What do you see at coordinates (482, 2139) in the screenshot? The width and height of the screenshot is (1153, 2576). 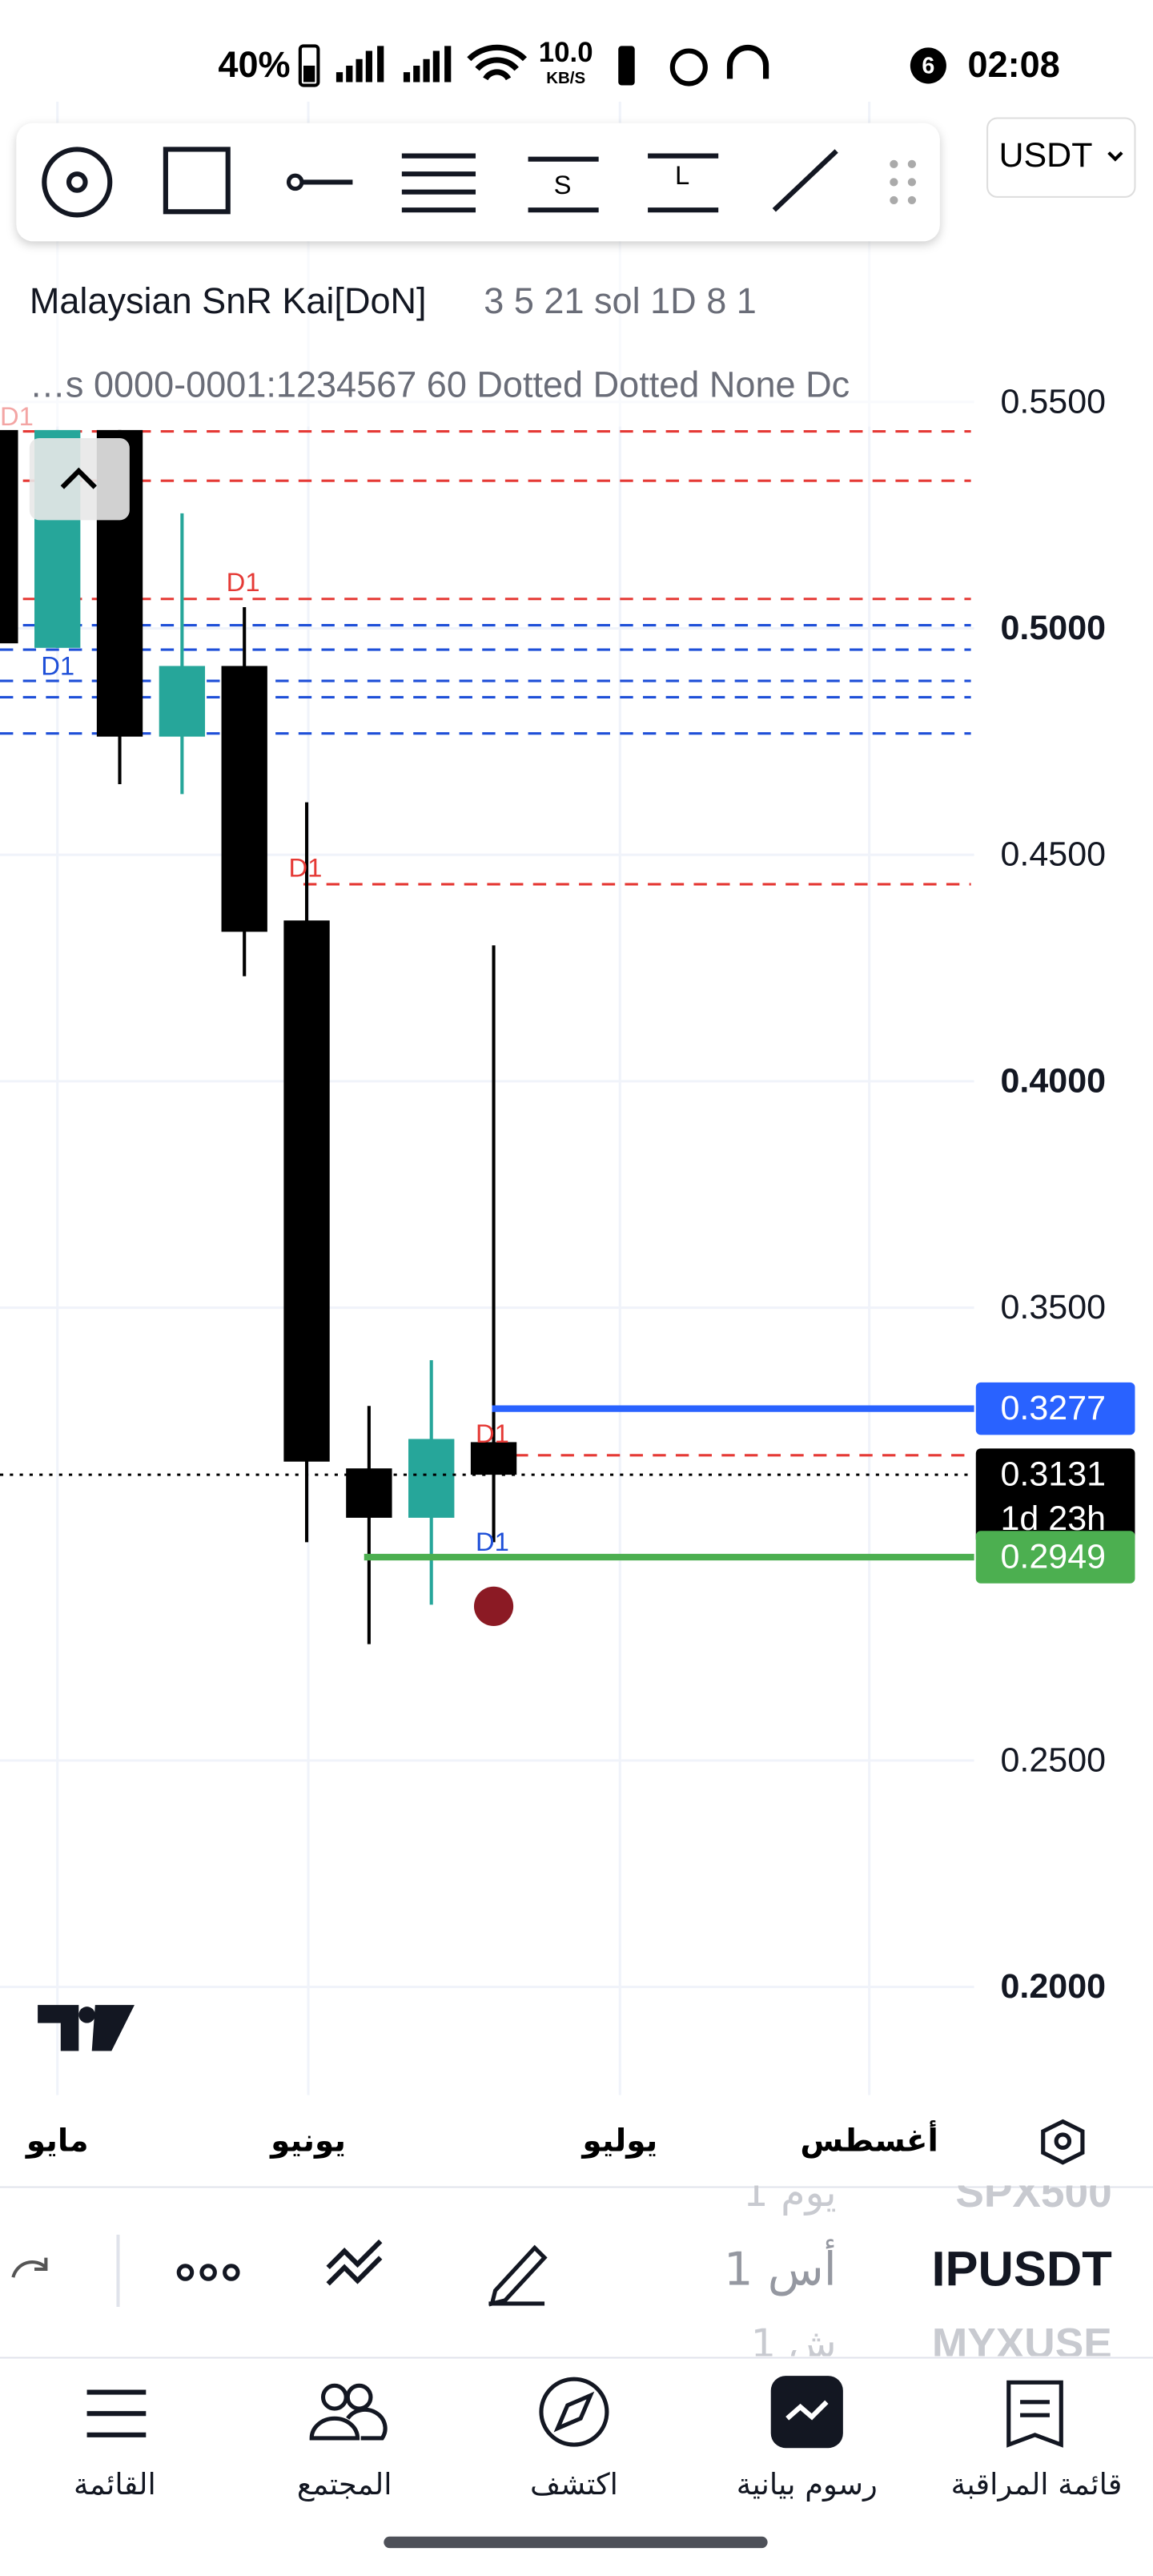 I see `time-axis: مايو يونيو يوليو أغسطس` at bounding box center [482, 2139].